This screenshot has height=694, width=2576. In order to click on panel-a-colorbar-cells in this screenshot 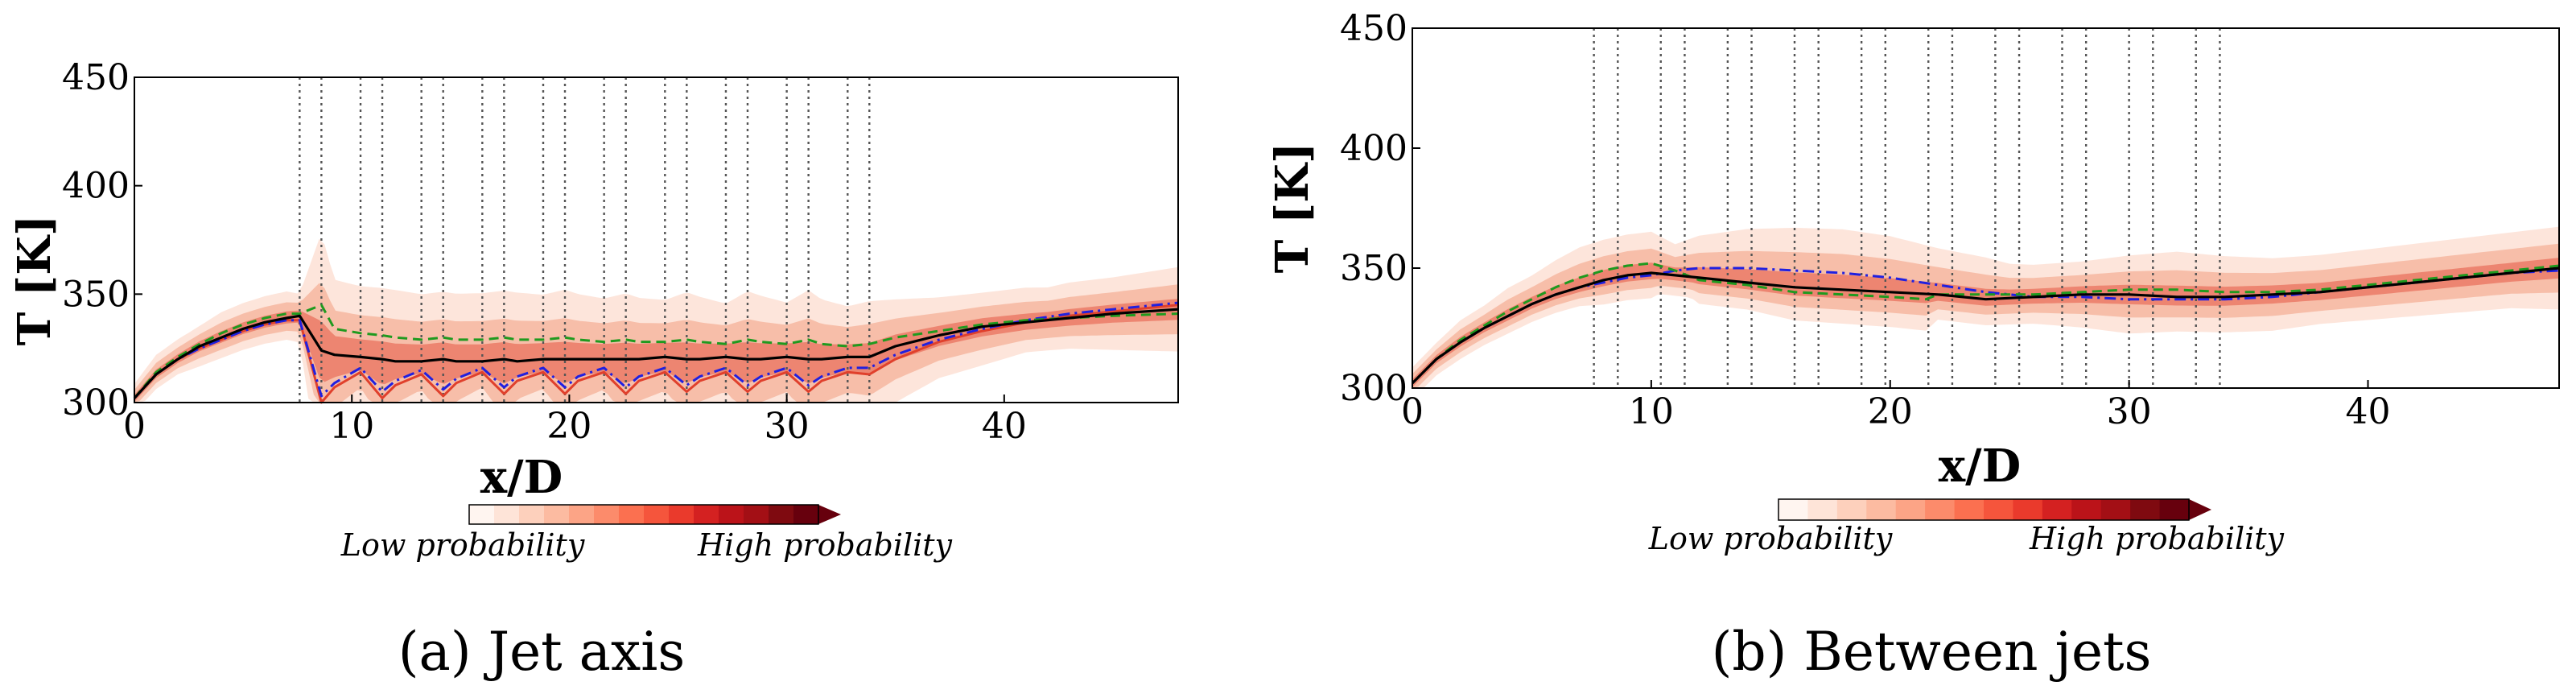, I will do `click(644, 514)`.